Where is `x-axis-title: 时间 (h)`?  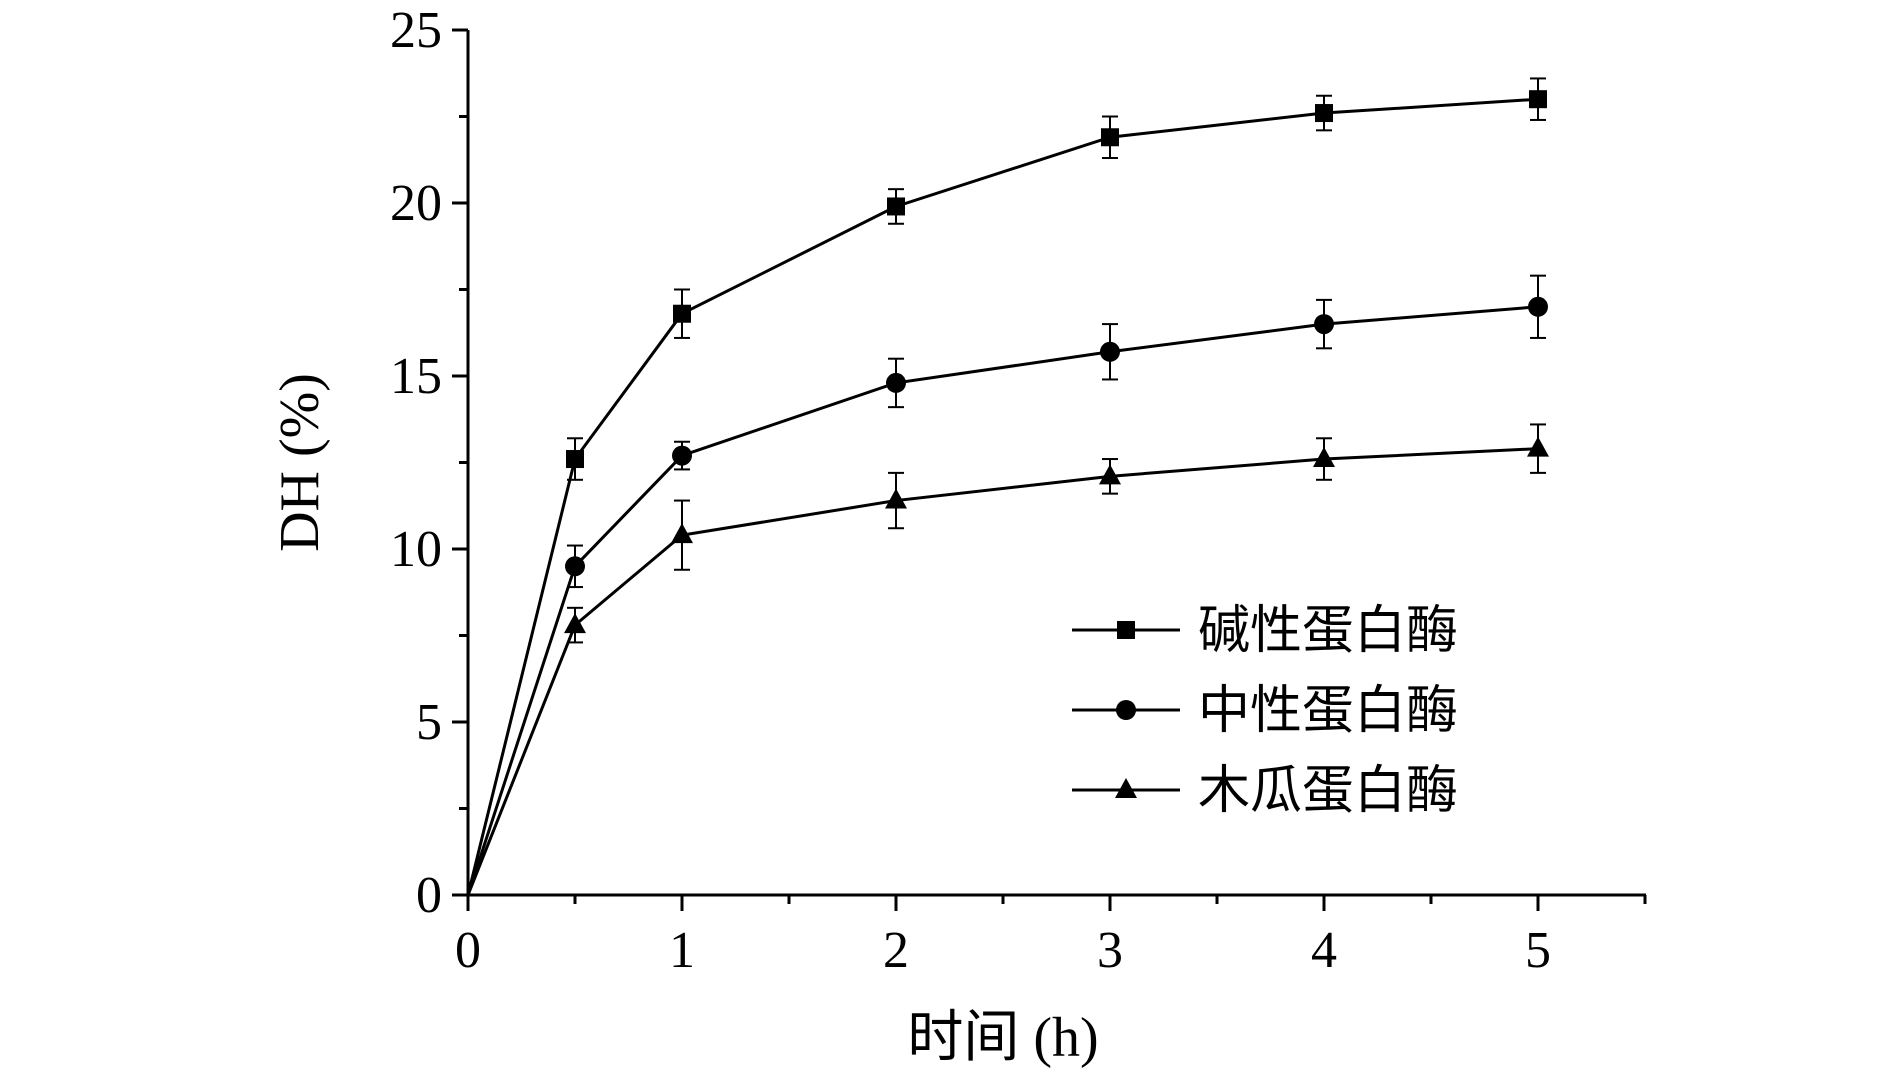
x-axis-title: 时间 (h) is located at coordinates (1002, 1038).